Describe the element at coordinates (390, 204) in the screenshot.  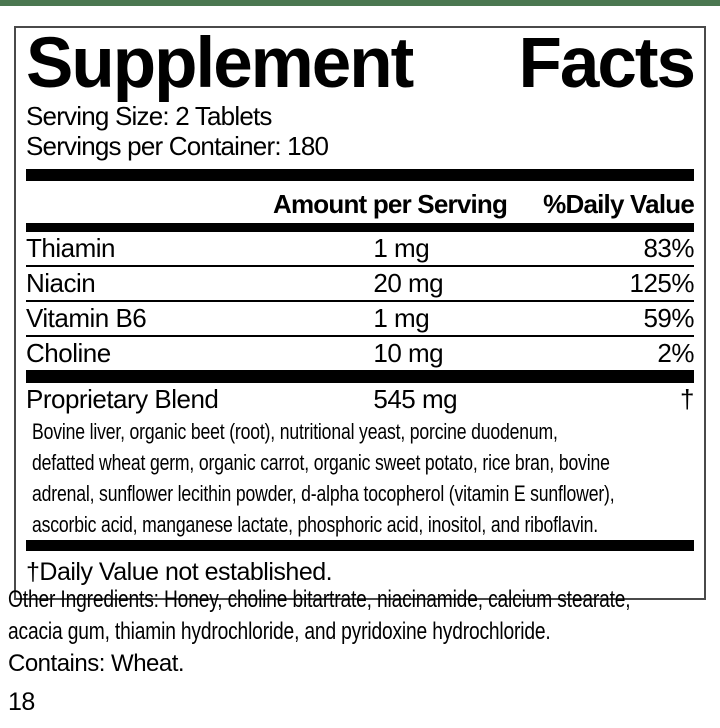
I see `amount-per-serving-header: Amount per Serving` at that location.